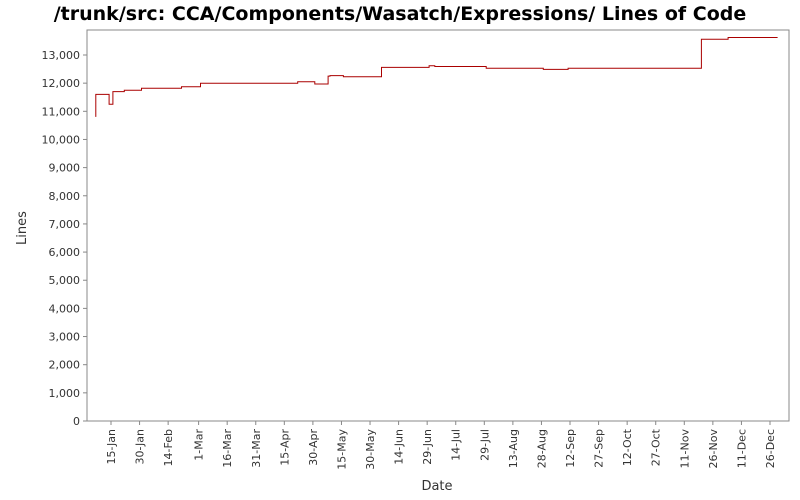 This screenshot has height=500, width=800. Describe the element at coordinates (65, 280) in the screenshot. I see `y-tick-label: 5,000` at that location.